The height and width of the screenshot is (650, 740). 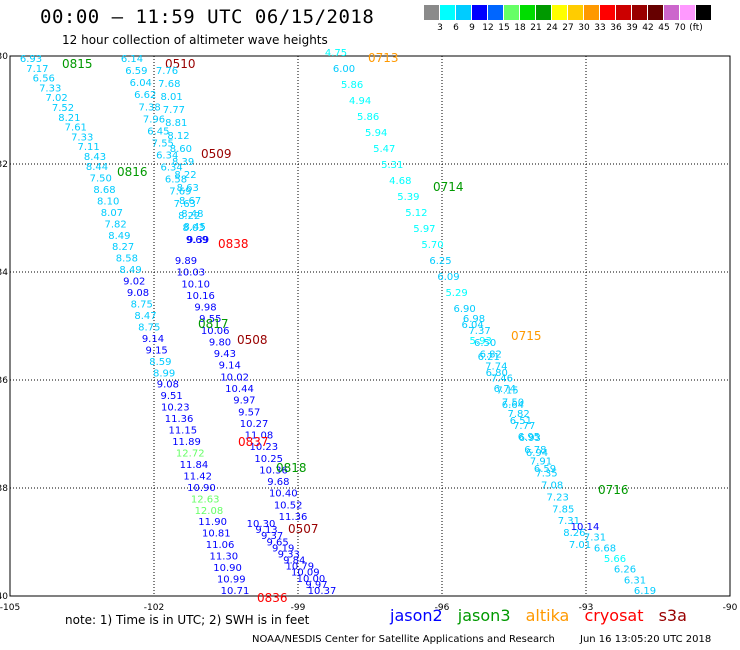 What do you see at coordinates (220, 342) in the screenshot?
I see `wave-height-value: 9.80` at bounding box center [220, 342].